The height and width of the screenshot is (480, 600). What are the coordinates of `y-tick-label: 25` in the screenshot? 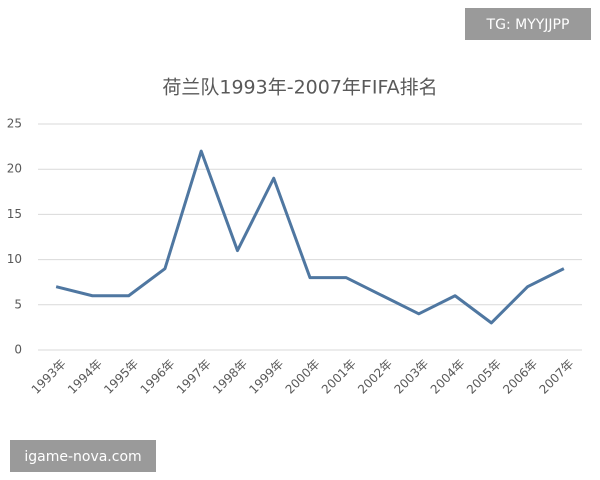 It's located at (14, 124).